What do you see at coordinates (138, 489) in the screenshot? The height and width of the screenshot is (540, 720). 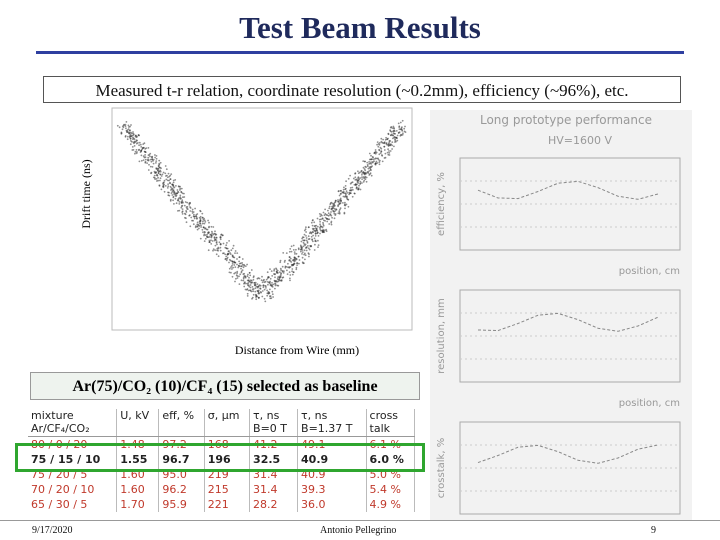 I see `table-cell: 1.60` at bounding box center [138, 489].